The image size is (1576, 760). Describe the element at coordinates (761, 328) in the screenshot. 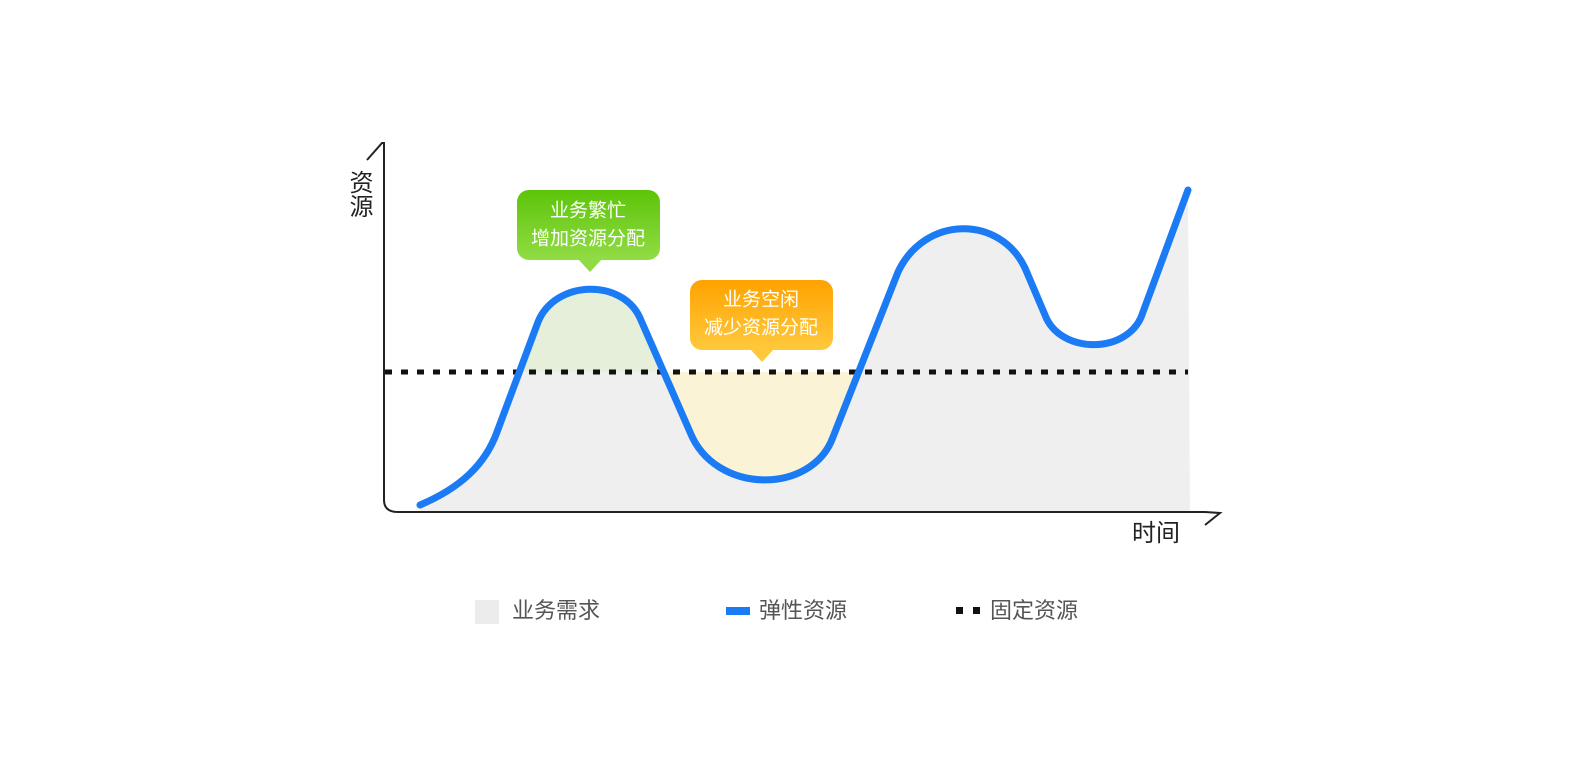

I see `callout-text: 减少资源分配` at that location.